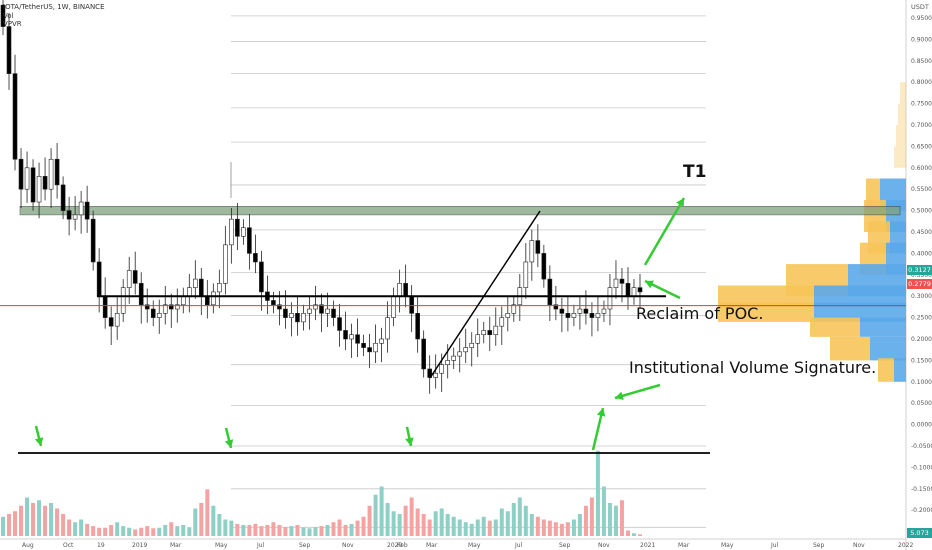 The height and width of the screenshot is (550, 932). Describe the element at coordinates (921, 296) in the screenshot. I see `y-tick-label: 0.3000` at that location.